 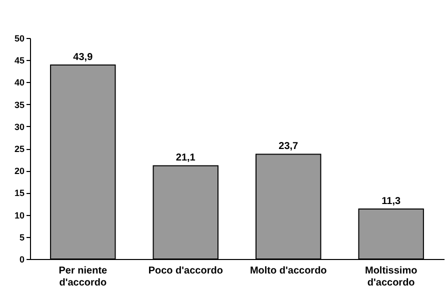 What do you see at coordinates (288, 146) in the screenshot?
I see `data-label: 23,7` at bounding box center [288, 146].